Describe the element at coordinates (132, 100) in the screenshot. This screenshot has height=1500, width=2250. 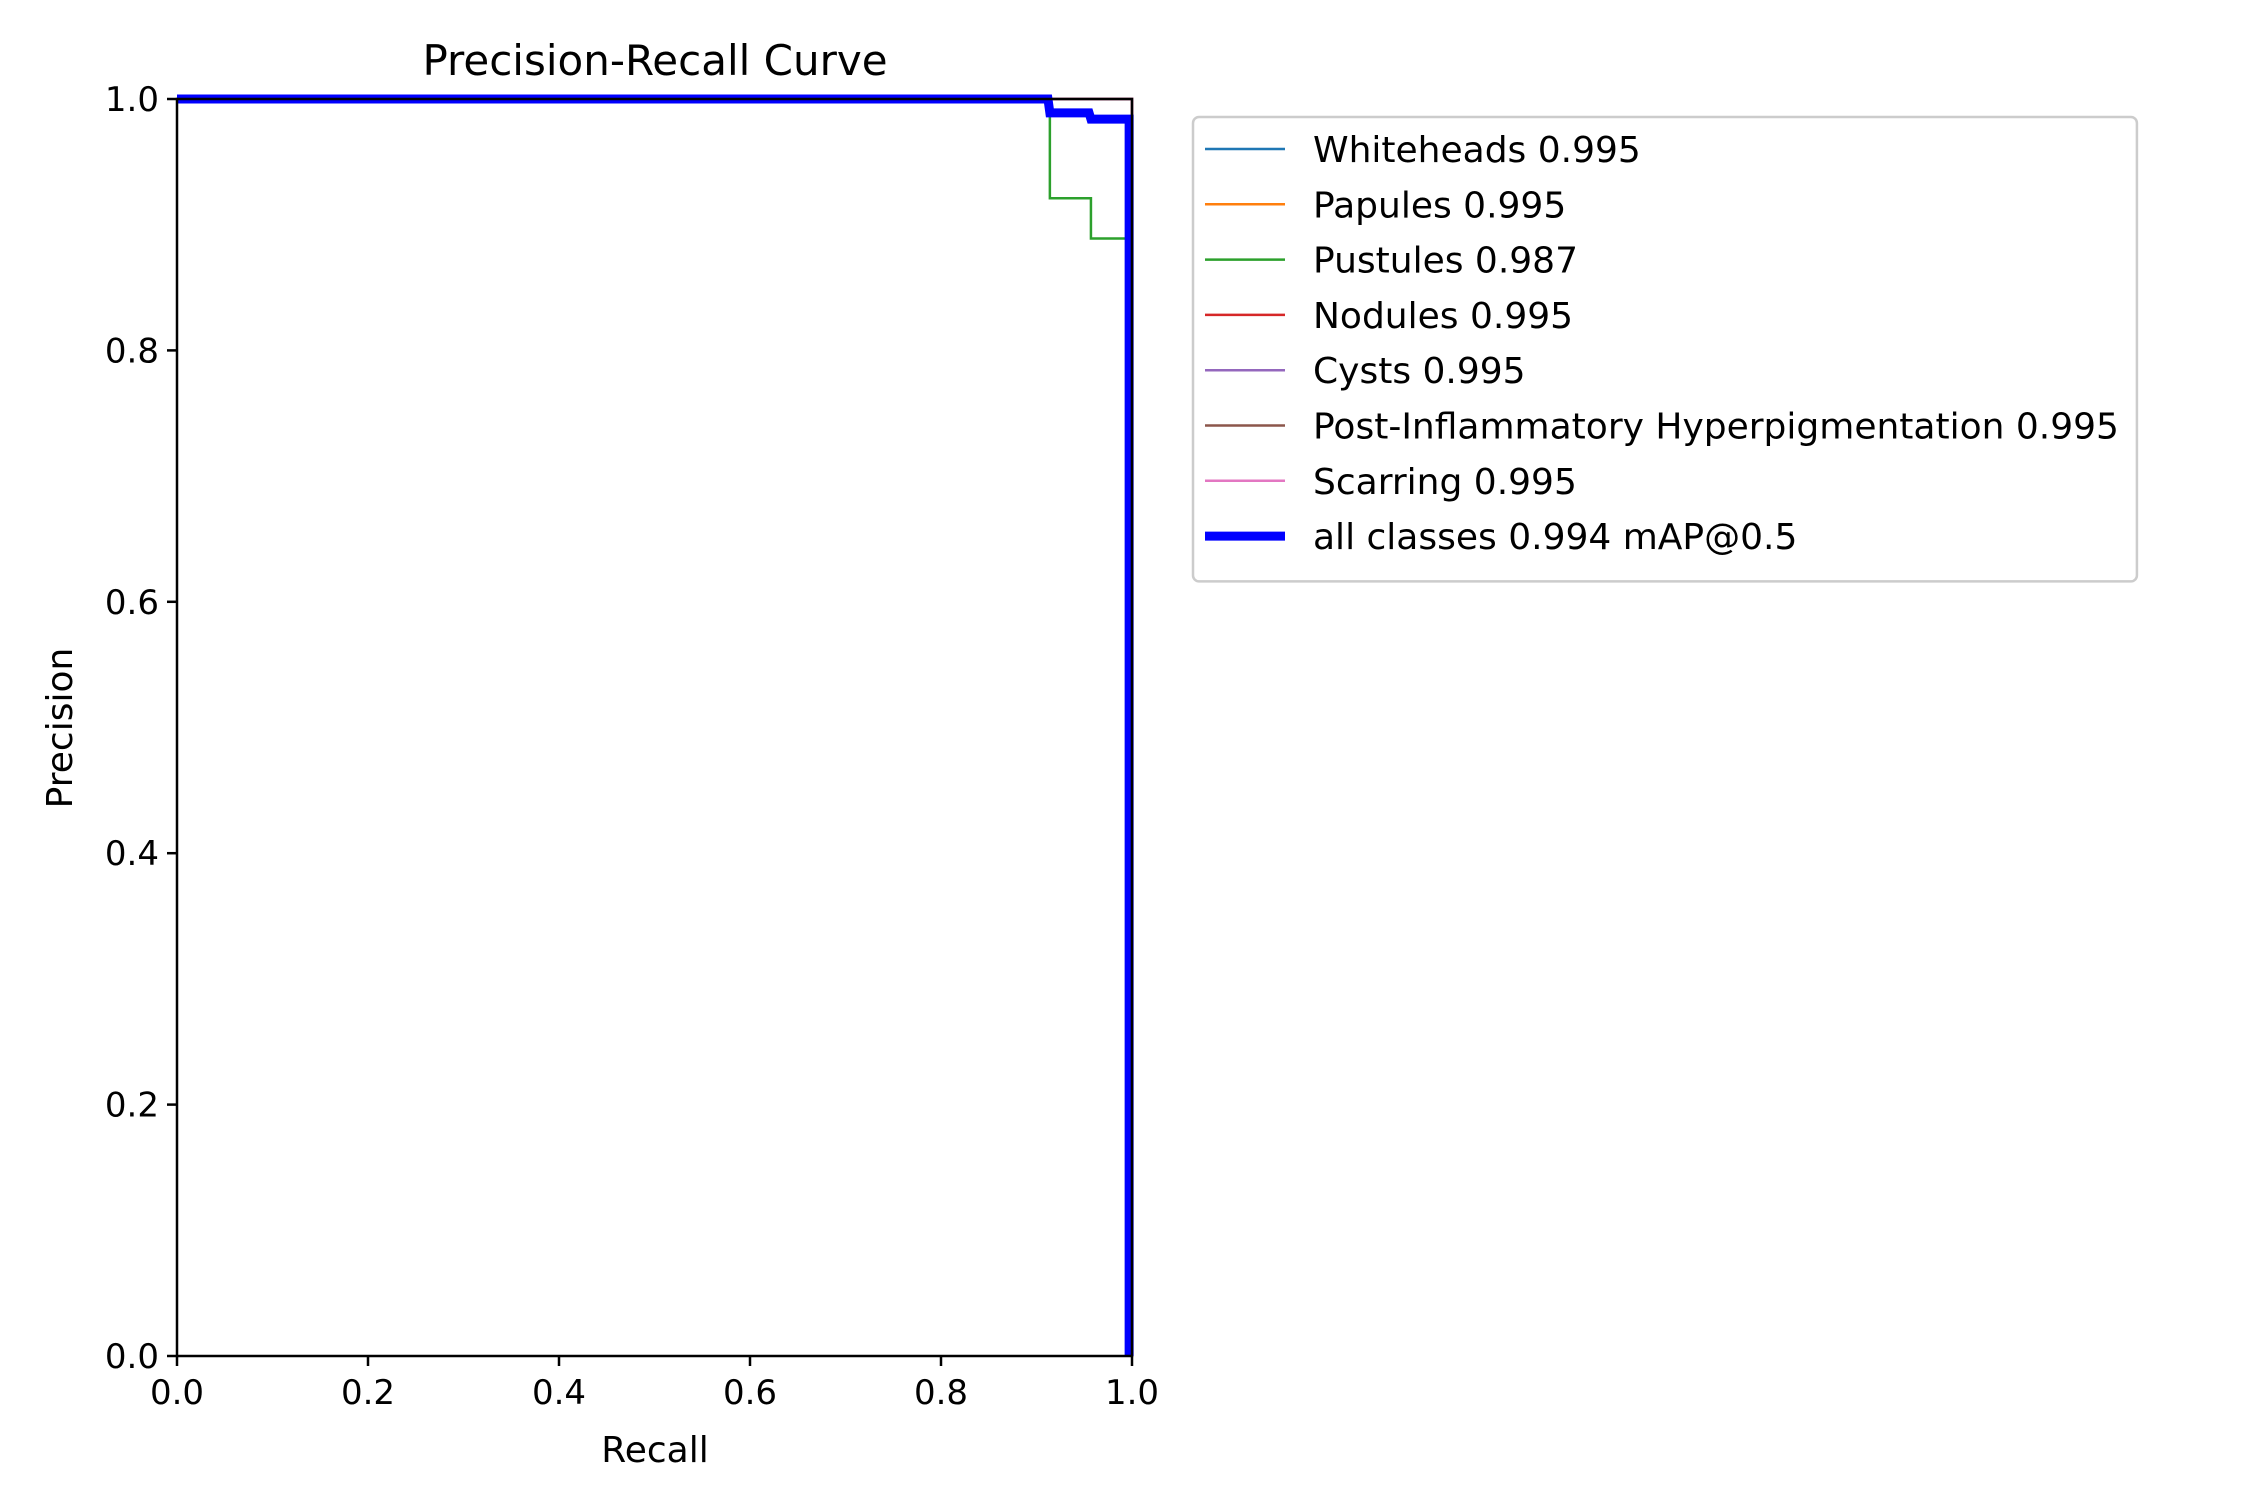
I see `y-tick-label-5: 1.0` at that location.